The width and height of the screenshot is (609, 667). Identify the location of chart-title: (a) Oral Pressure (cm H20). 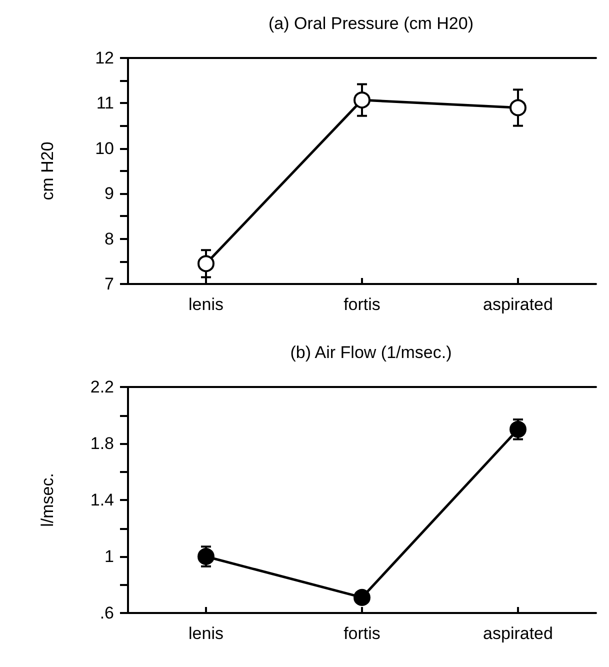
(371, 23).